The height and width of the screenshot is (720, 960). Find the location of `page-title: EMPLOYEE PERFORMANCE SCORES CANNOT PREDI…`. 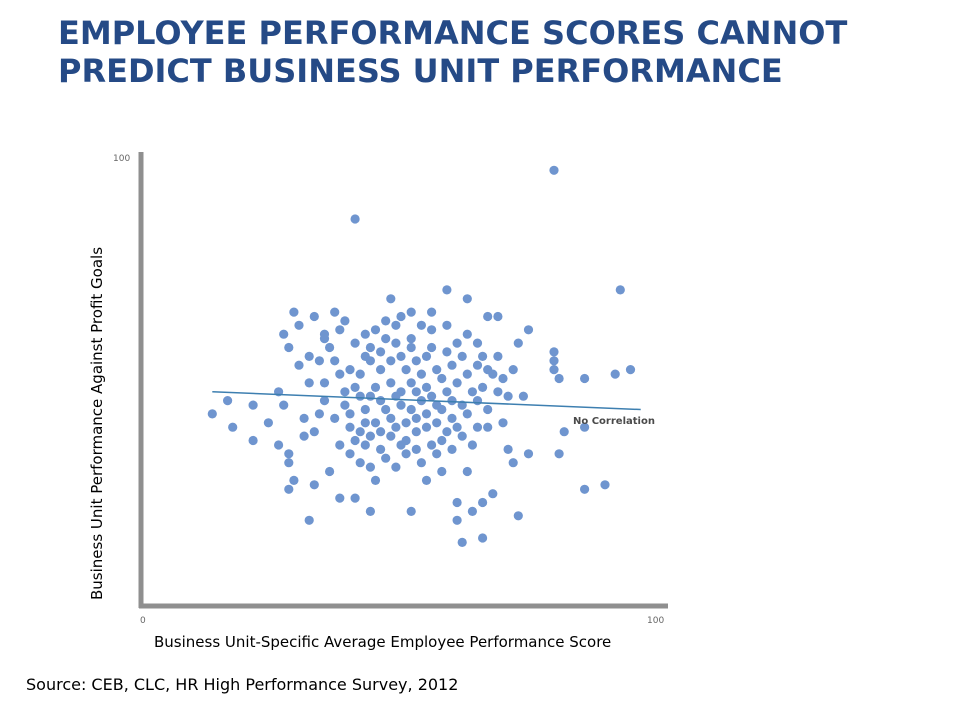

page-title: EMPLOYEE PERFORMANCE SCORES CANNOT PREDI… is located at coordinates (498, 52).